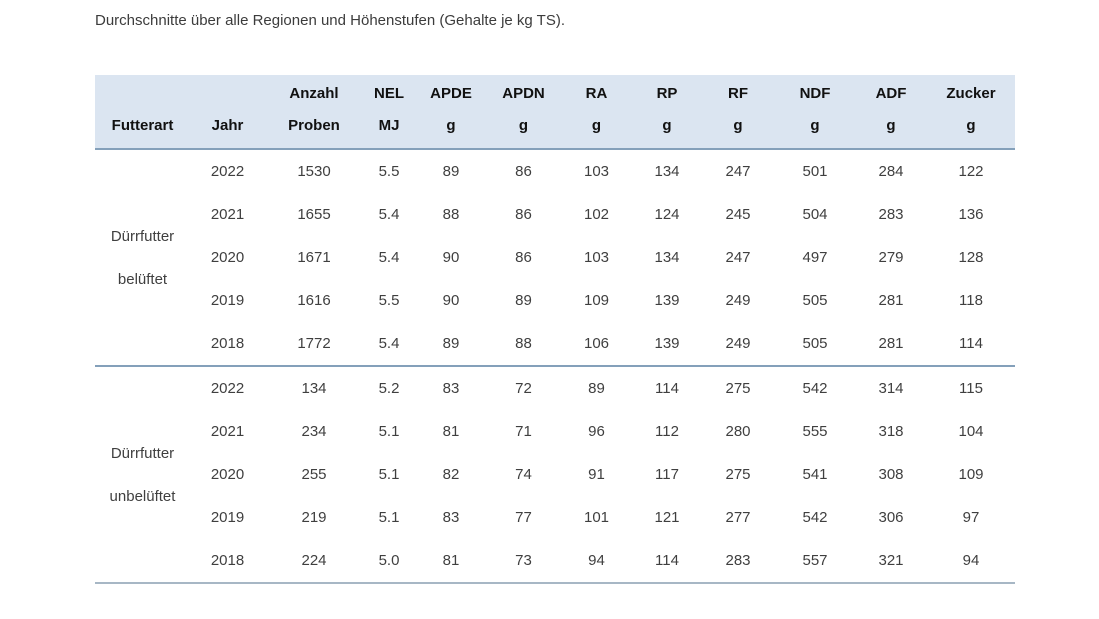 This screenshot has height=619, width=1099. I want to click on value-cell: 139, so click(667, 343).